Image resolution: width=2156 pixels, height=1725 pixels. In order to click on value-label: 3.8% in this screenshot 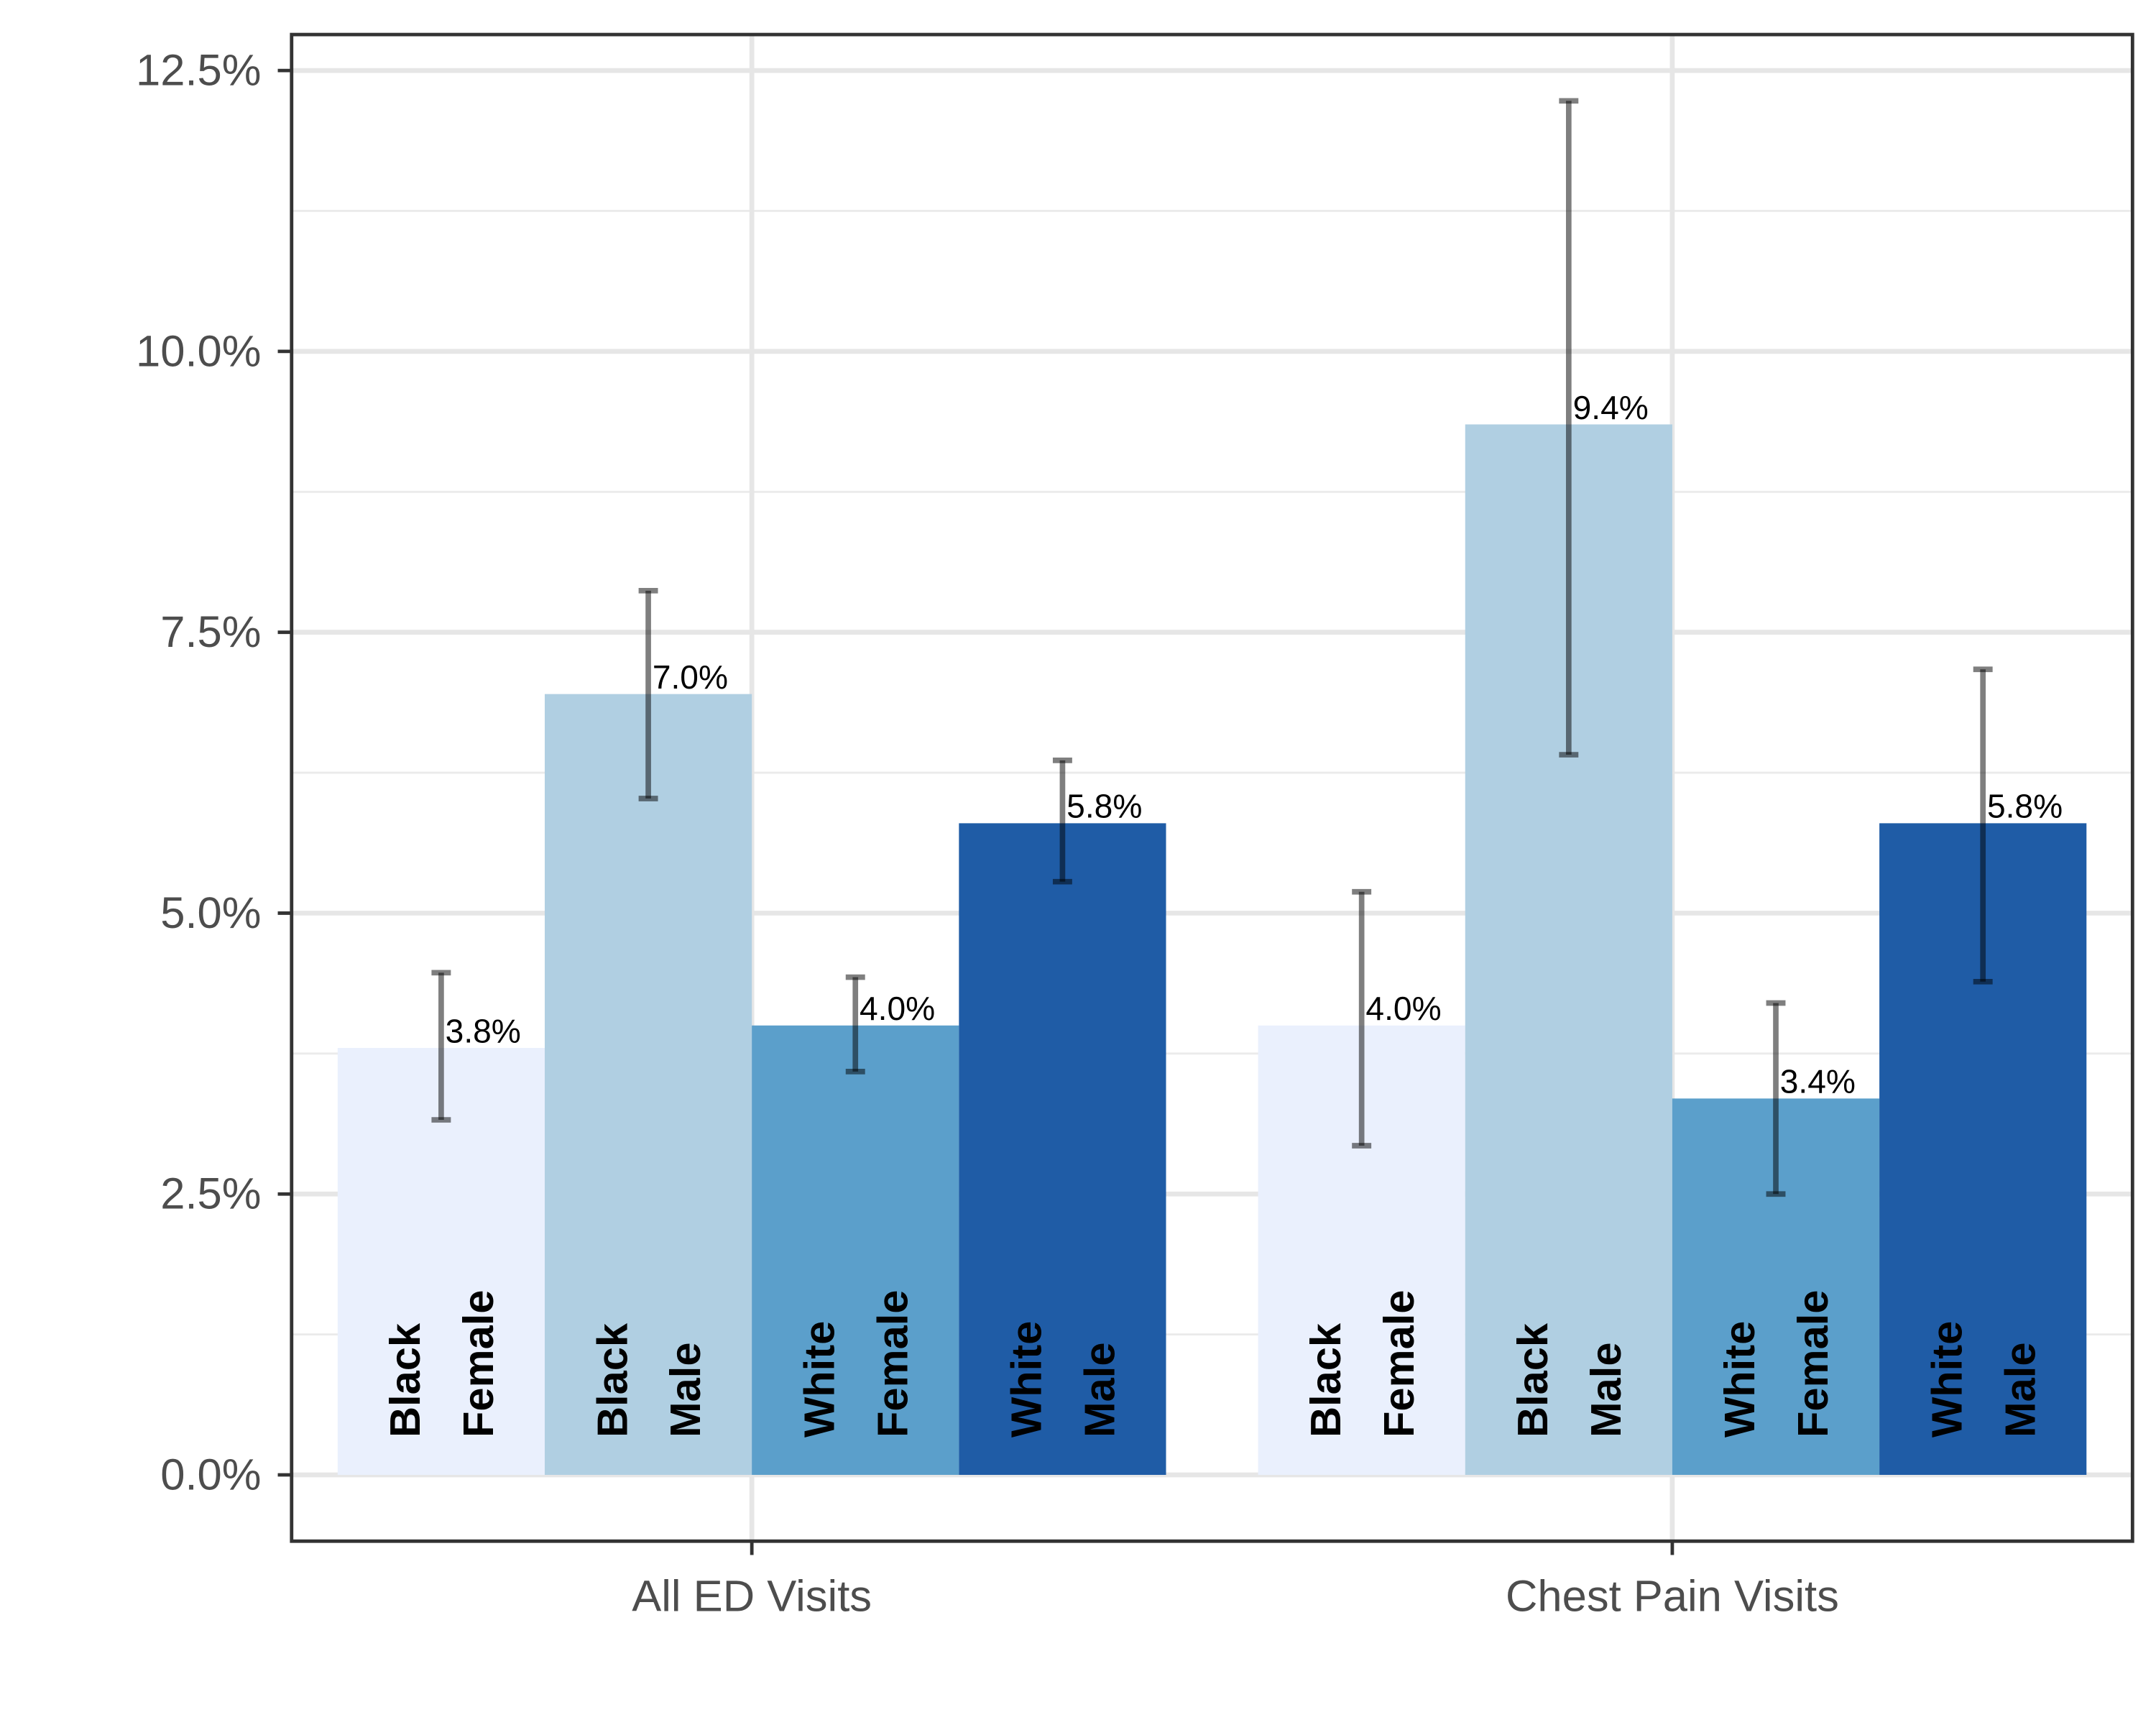, I will do `click(484, 1030)`.